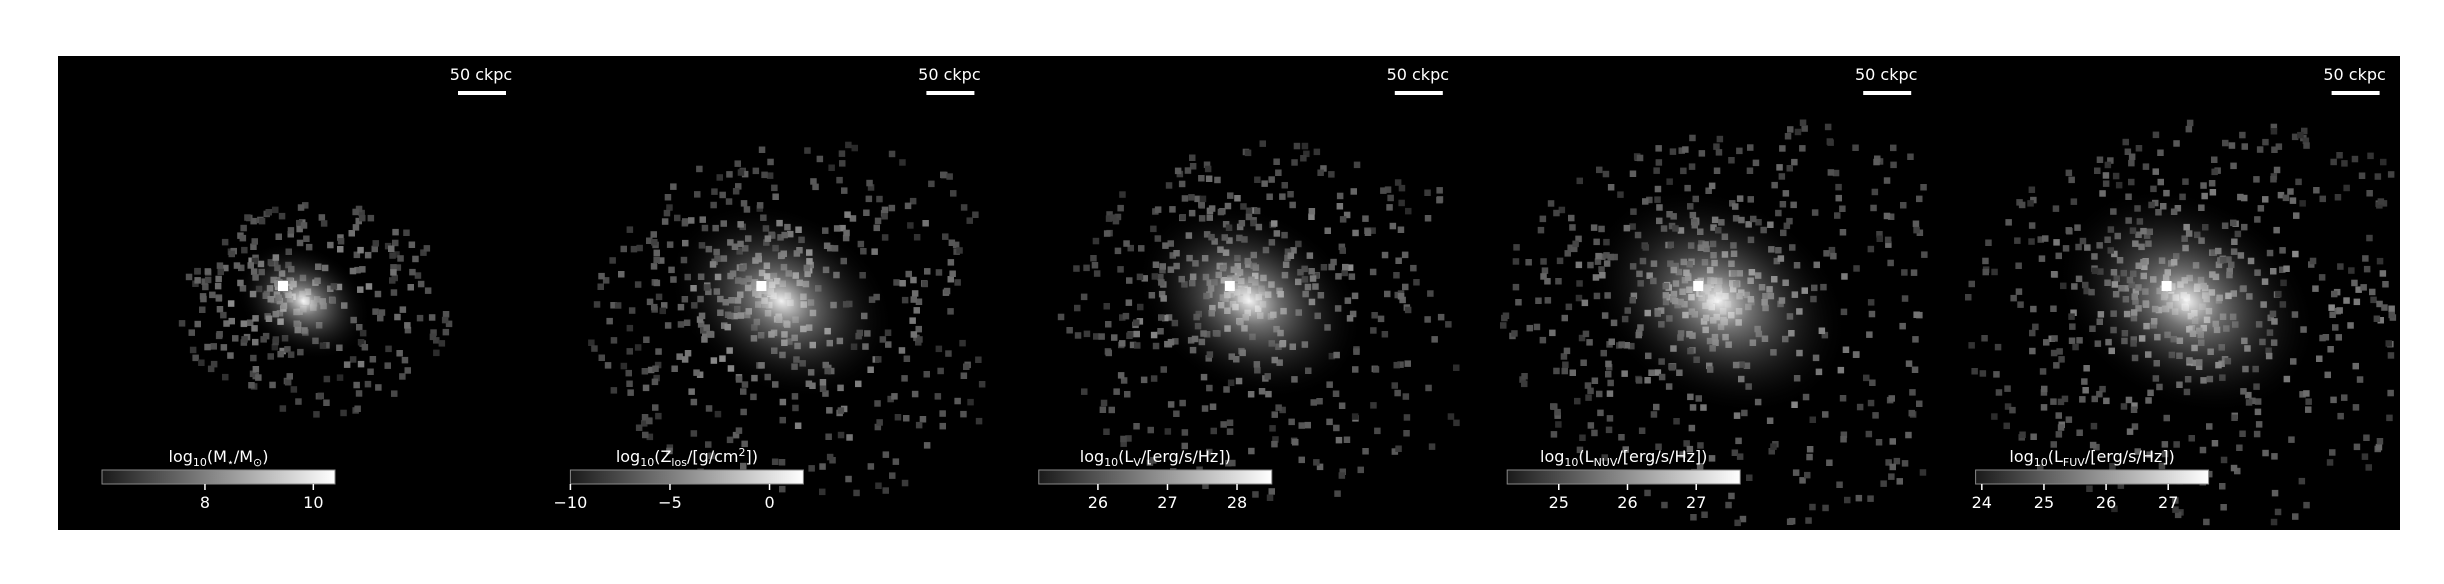  I want to click on colorbar-tick-label: 25, so click(1559, 502).